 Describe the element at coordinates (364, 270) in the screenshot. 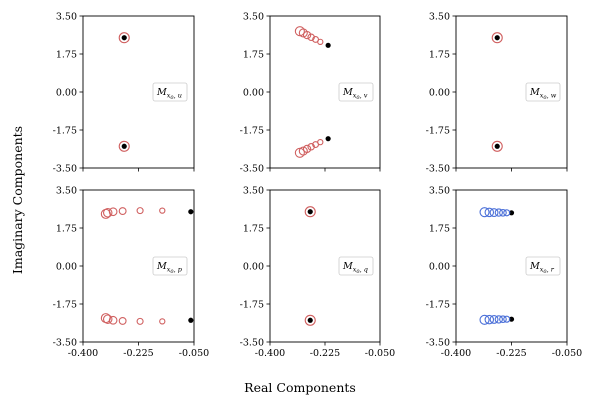

I see `legend-suffix: , q` at that location.